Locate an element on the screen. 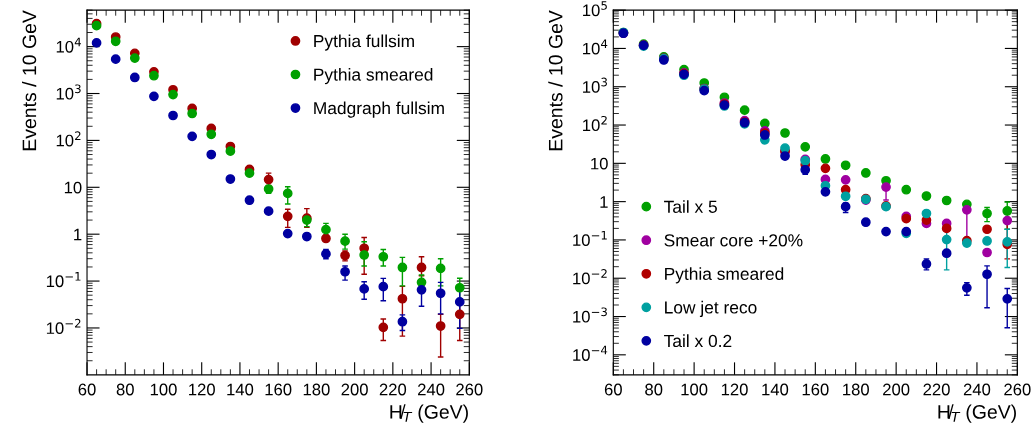 The width and height of the screenshot is (1036, 441). legend-label: Madgraph fullsim is located at coordinates (379, 109).